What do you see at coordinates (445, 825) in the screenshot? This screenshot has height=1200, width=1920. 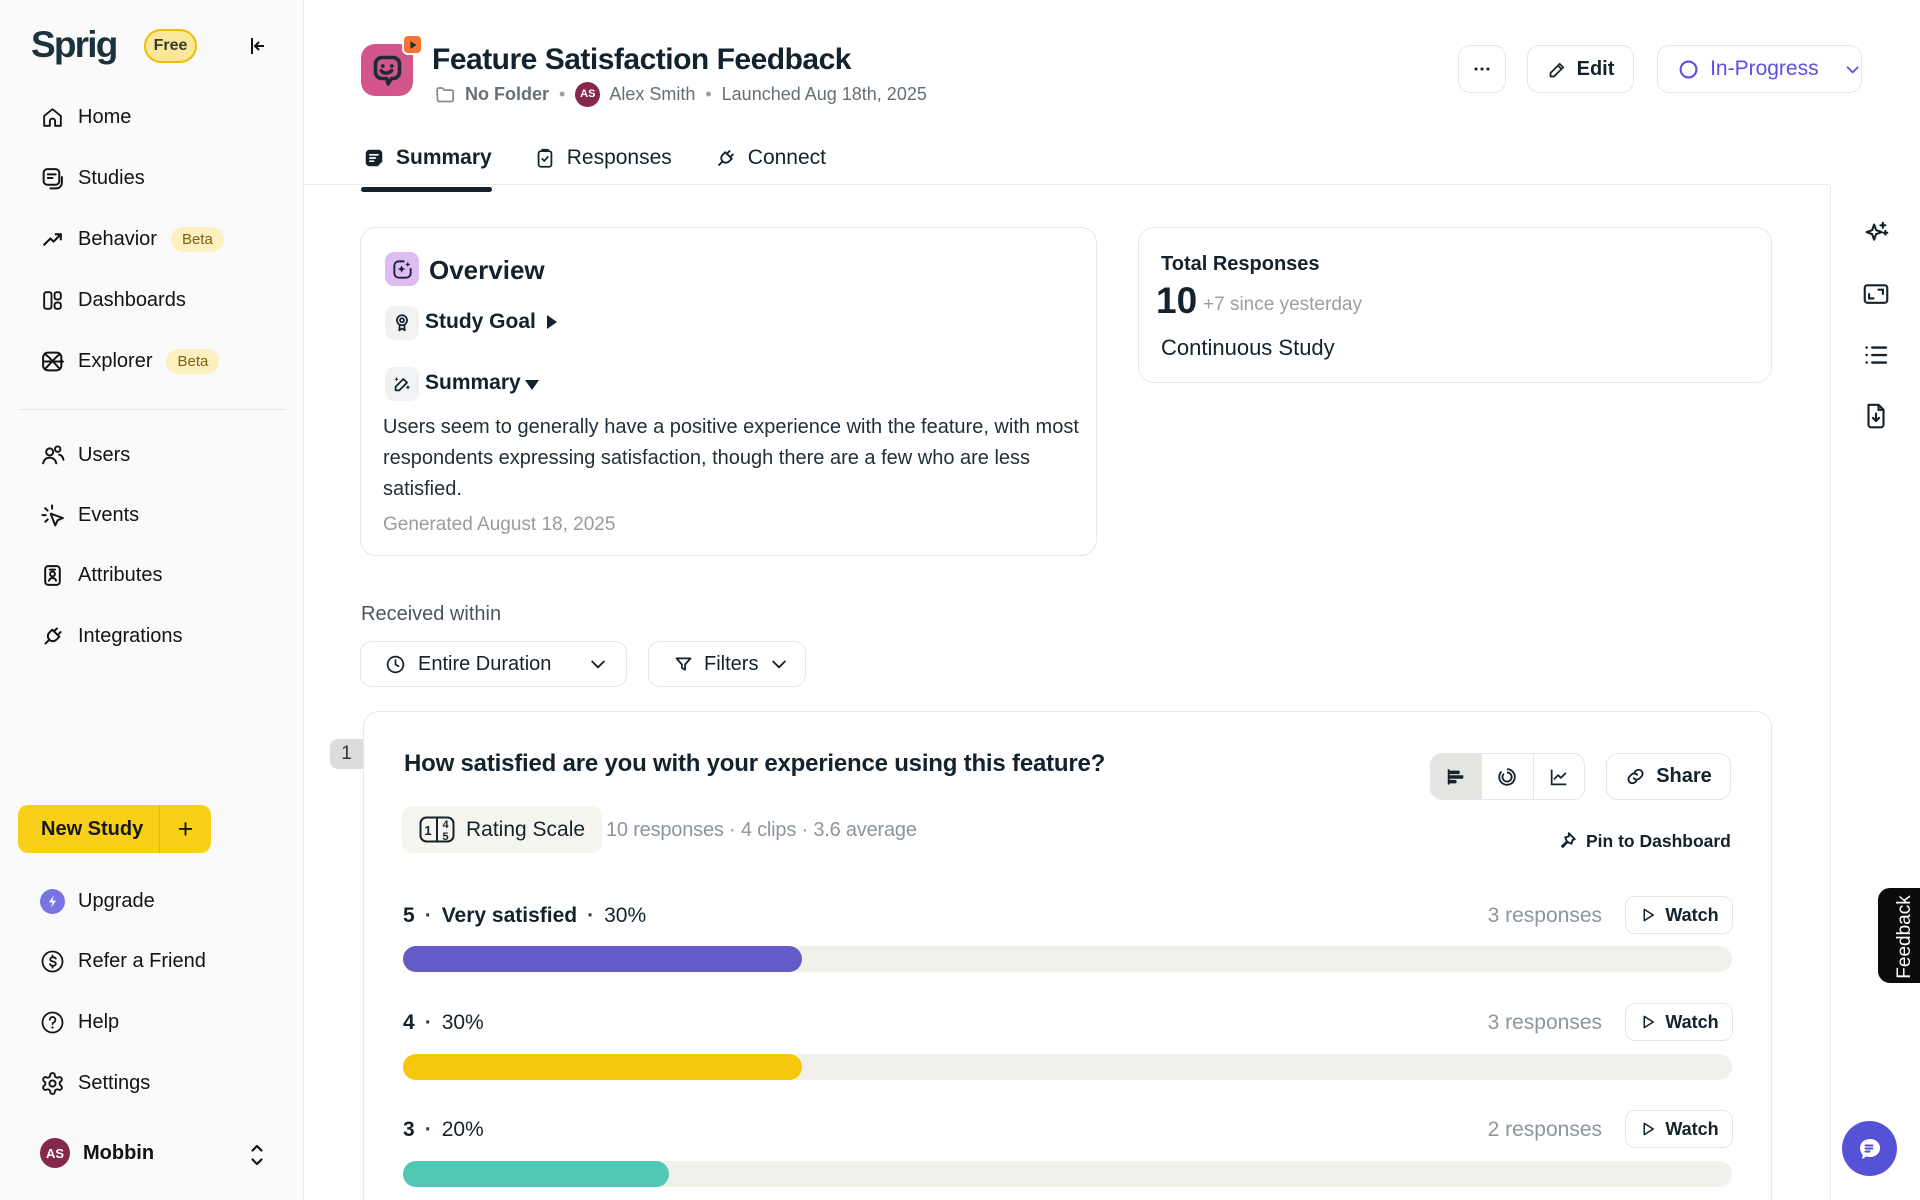 I see `svg-text: 4` at bounding box center [445, 825].